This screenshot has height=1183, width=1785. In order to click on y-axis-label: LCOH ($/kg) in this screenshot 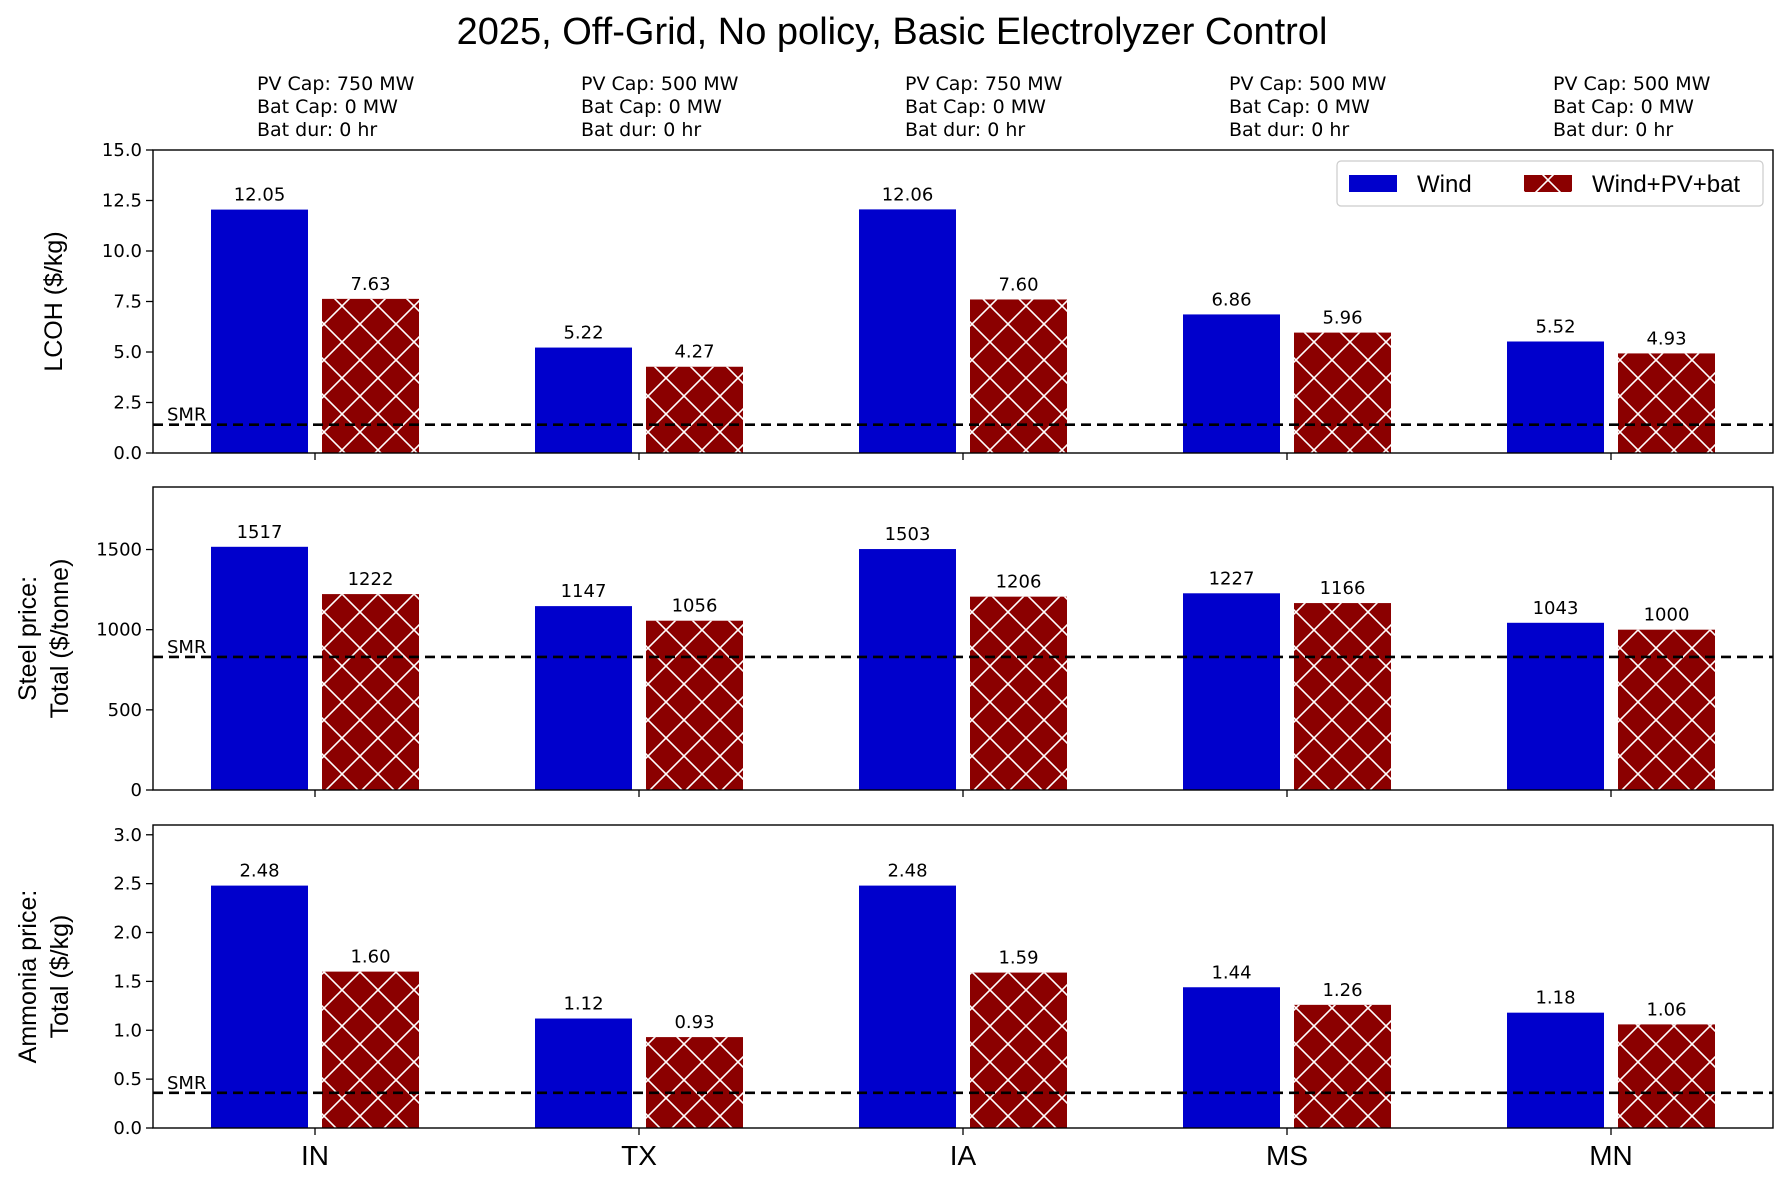, I will do `click(54, 301)`.